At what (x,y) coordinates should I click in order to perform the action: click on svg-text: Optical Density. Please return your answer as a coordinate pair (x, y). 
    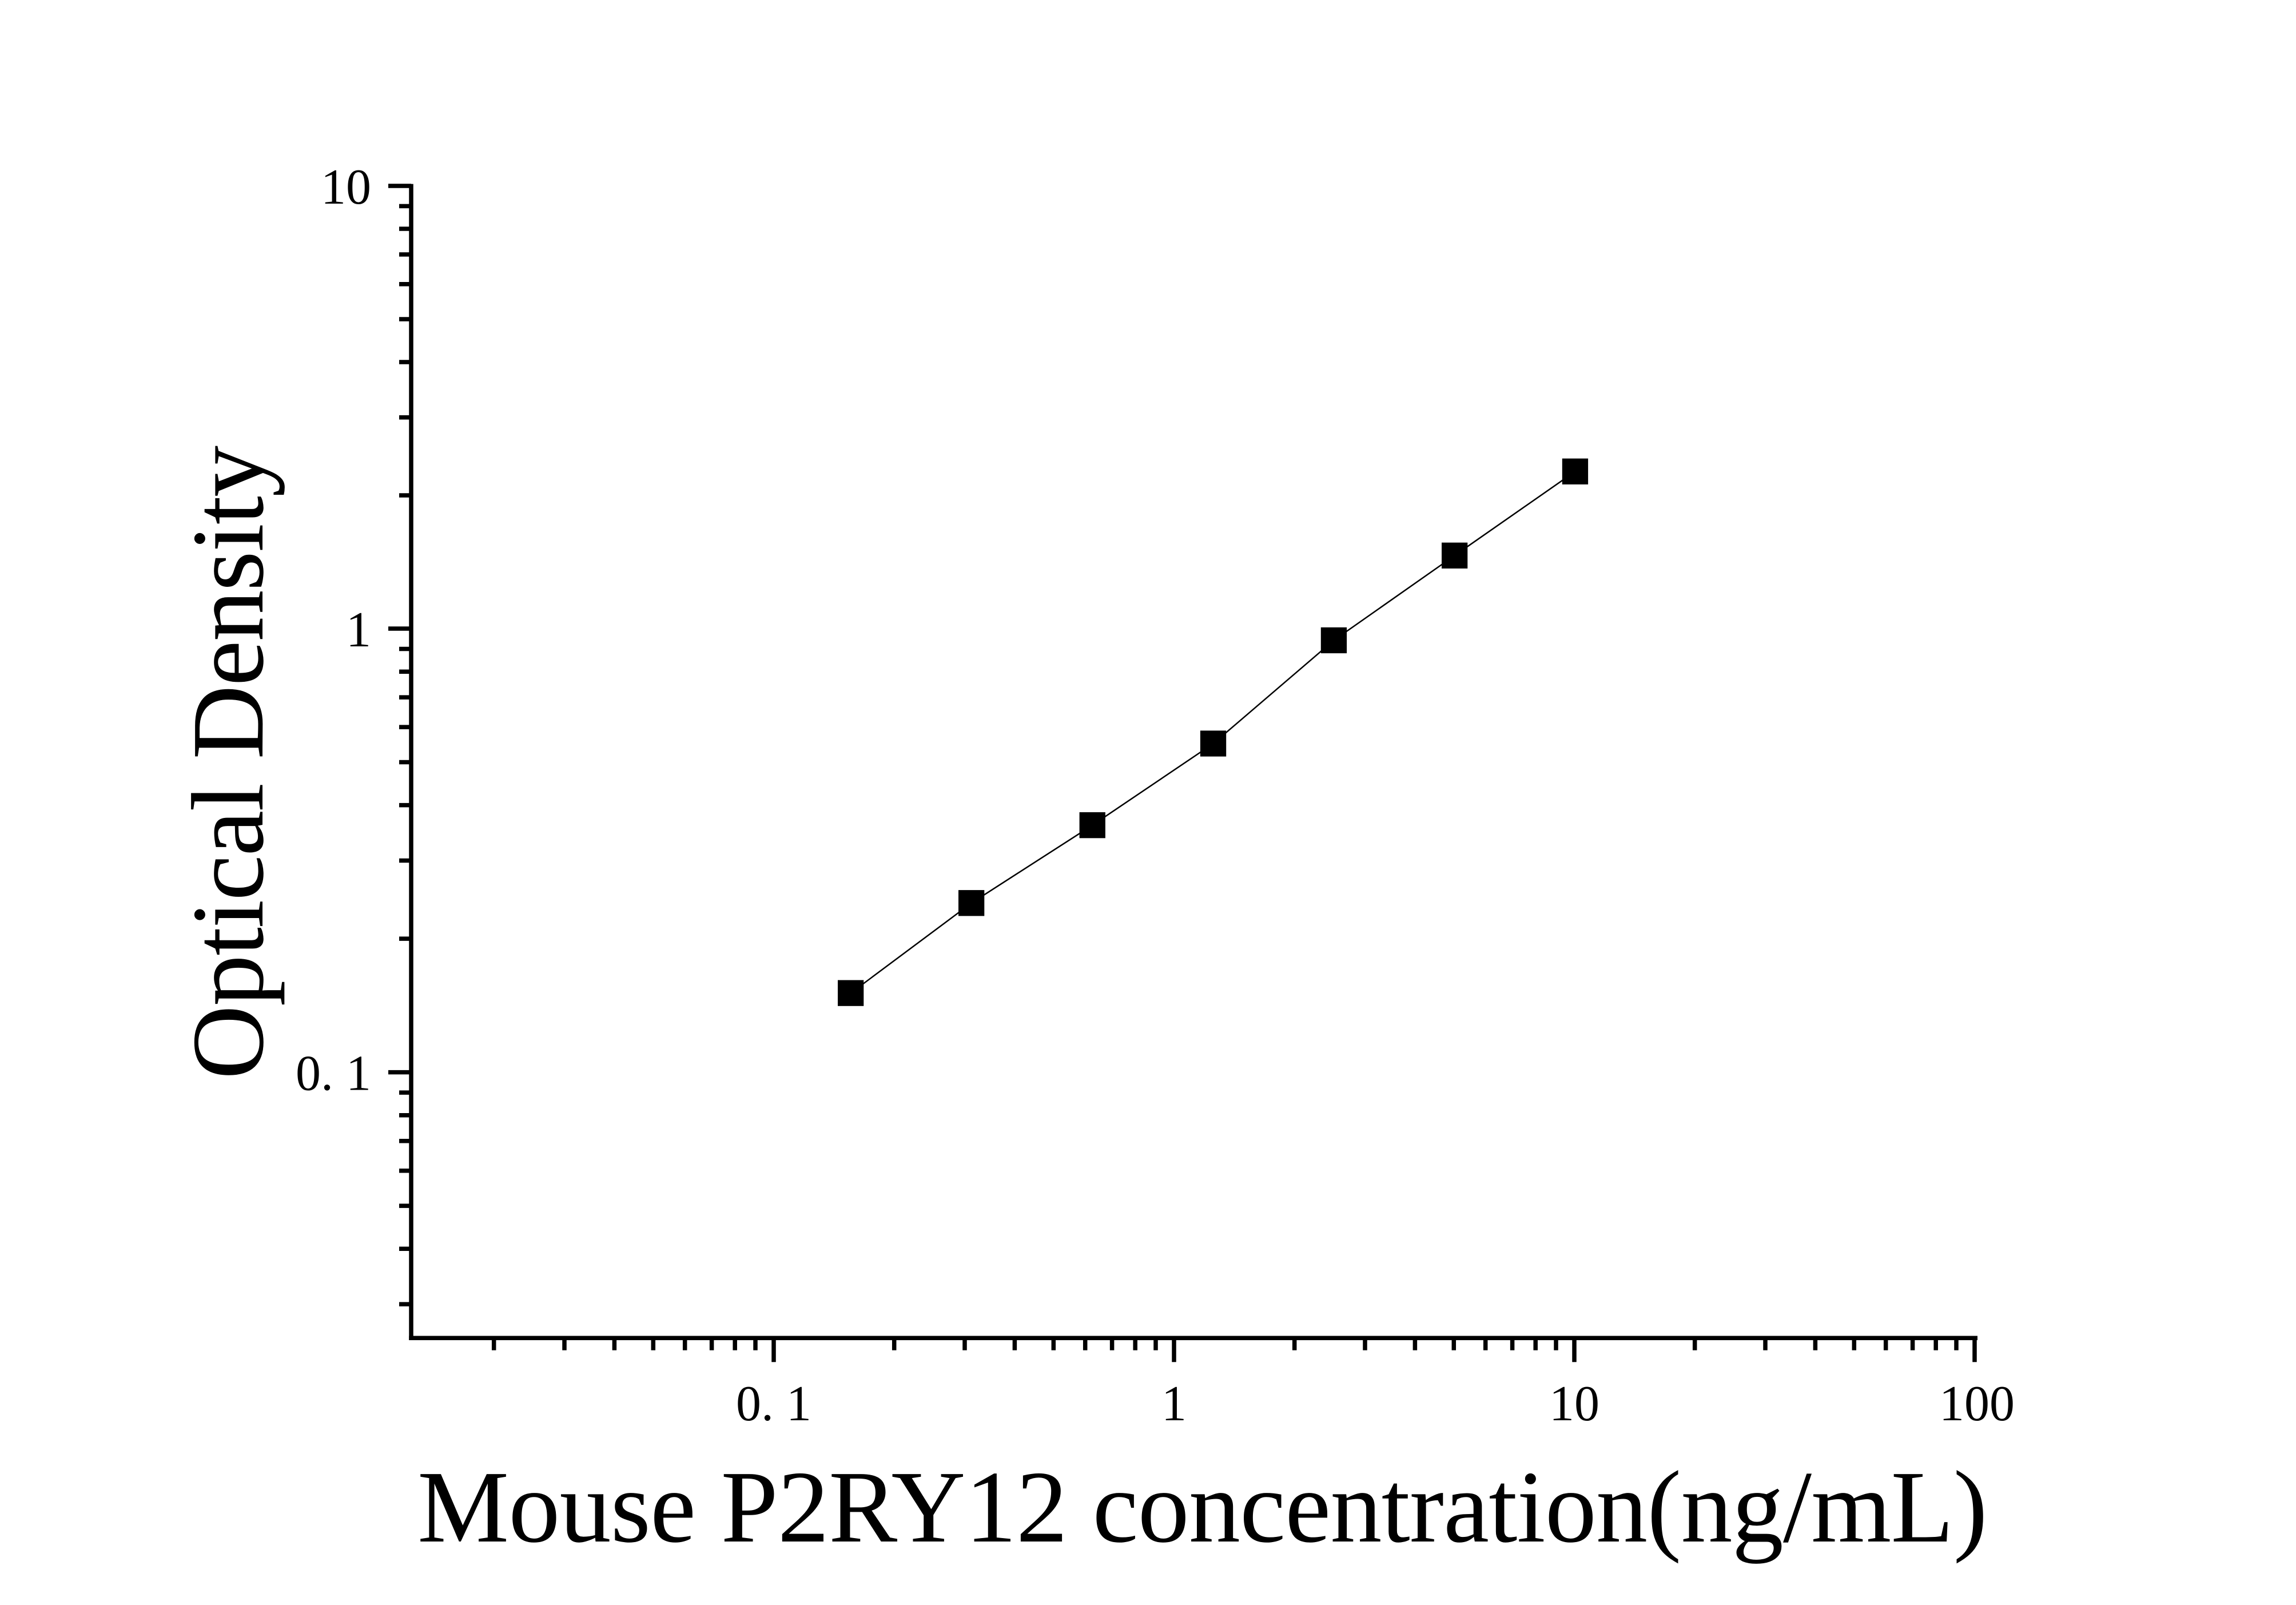
    Looking at the image, I should click on (228, 762).